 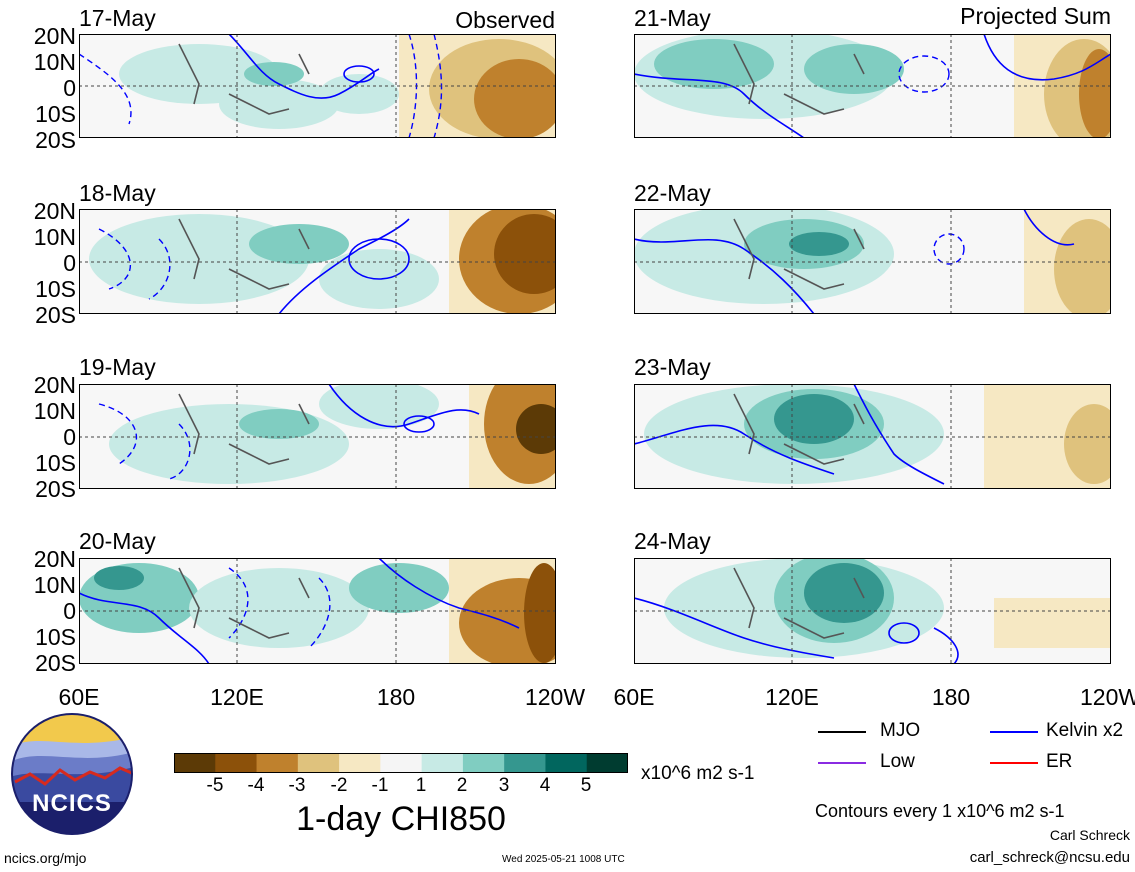 I want to click on author-email: carl_schreck@ncsu.edu, so click(x=1049, y=857).